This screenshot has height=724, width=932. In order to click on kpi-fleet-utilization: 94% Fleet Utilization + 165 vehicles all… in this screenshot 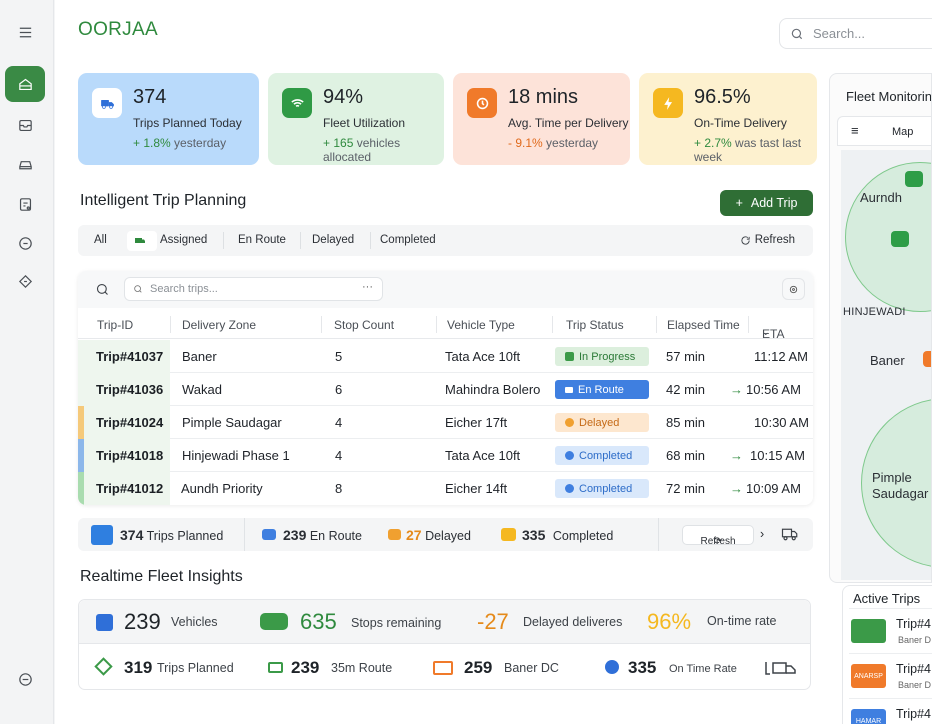, I will do `click(356, 119)`.